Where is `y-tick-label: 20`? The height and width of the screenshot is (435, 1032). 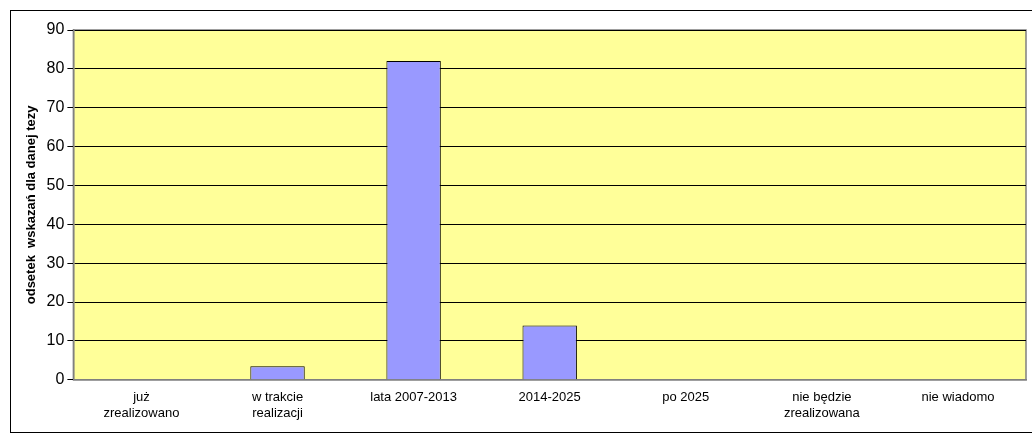
y-tick-label: 20 is located at coordinates (55, 301).